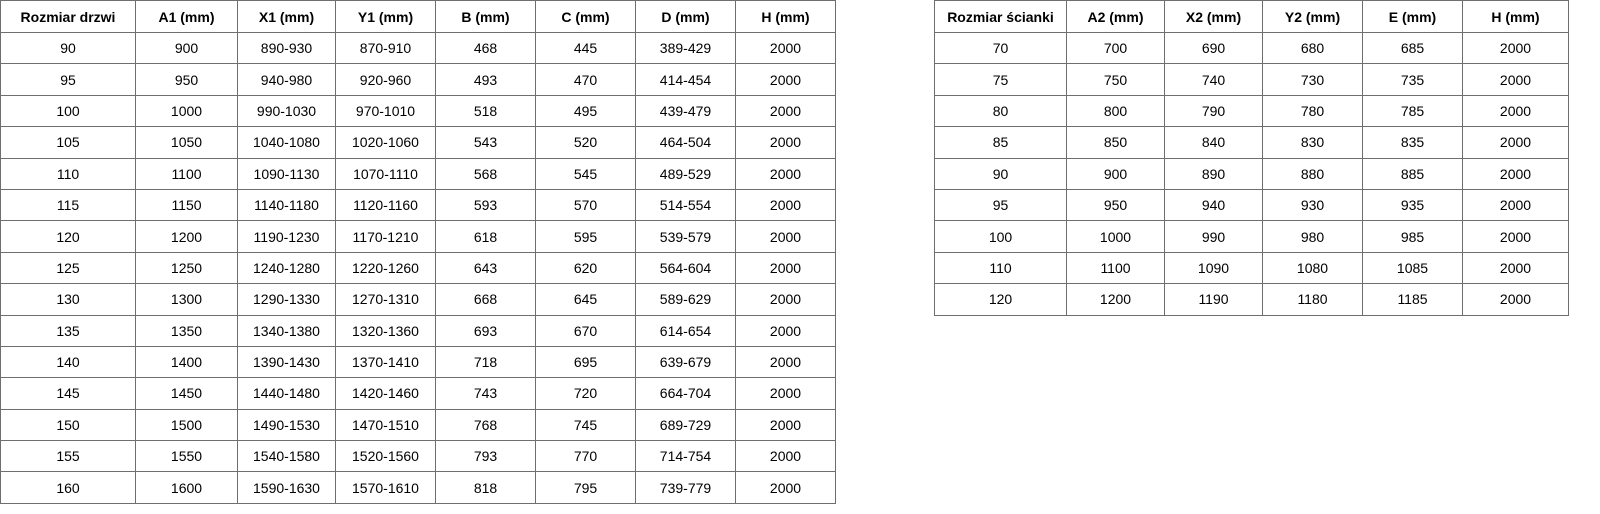 The image size is (1600, 514). Describe the element at coordinates (1213, 16) in the screenshot. I see `column-header: X2 (mm)` at that location.